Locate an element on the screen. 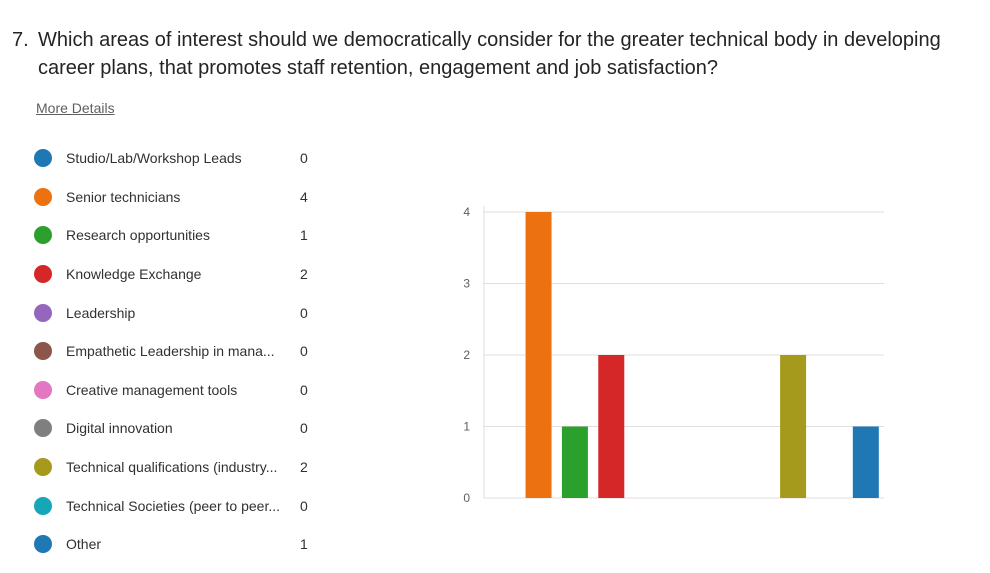 The image size is (990, 573). legend-item: Technical Societies (peer to peer... 0 is located at coordinates (179, 505).